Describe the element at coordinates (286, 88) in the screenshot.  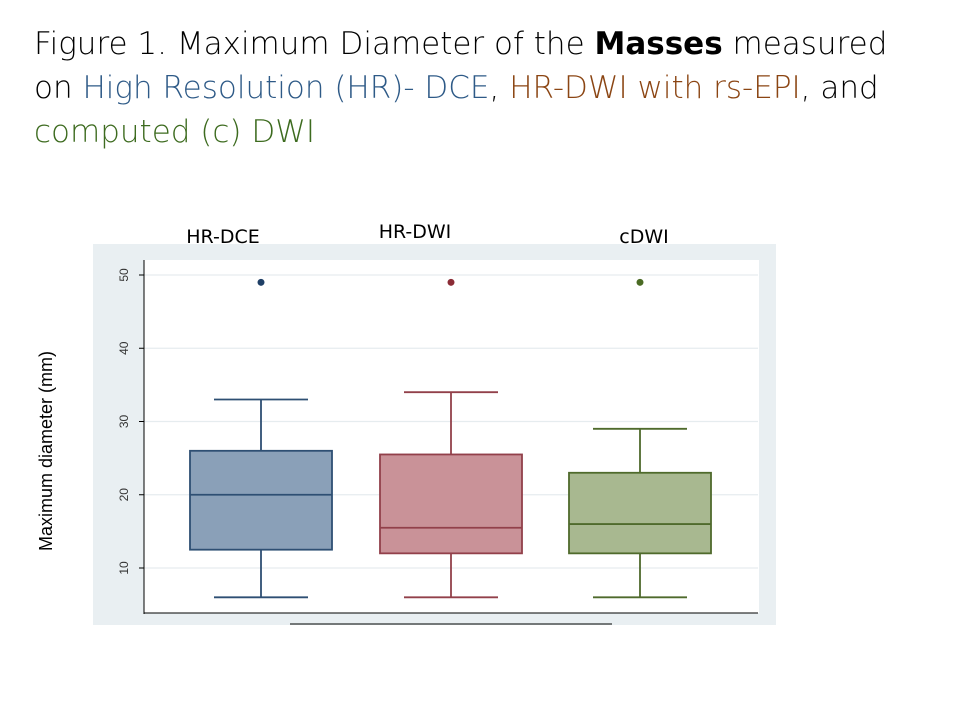
I see `title-segment: High Resolution (HR)- DCE` at that location.